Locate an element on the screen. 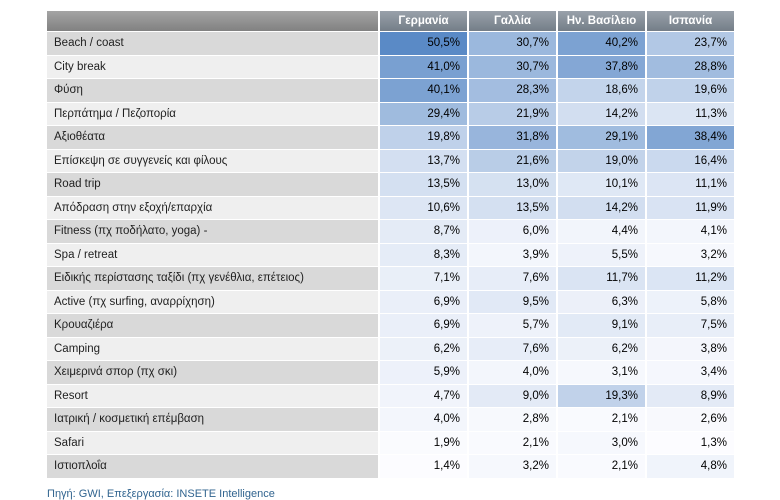  table-row: Χειμερινά σπορ (πχ σκι) 5,9% 4,0% 3,1% 3,4% is located at coordinates (390, 372).